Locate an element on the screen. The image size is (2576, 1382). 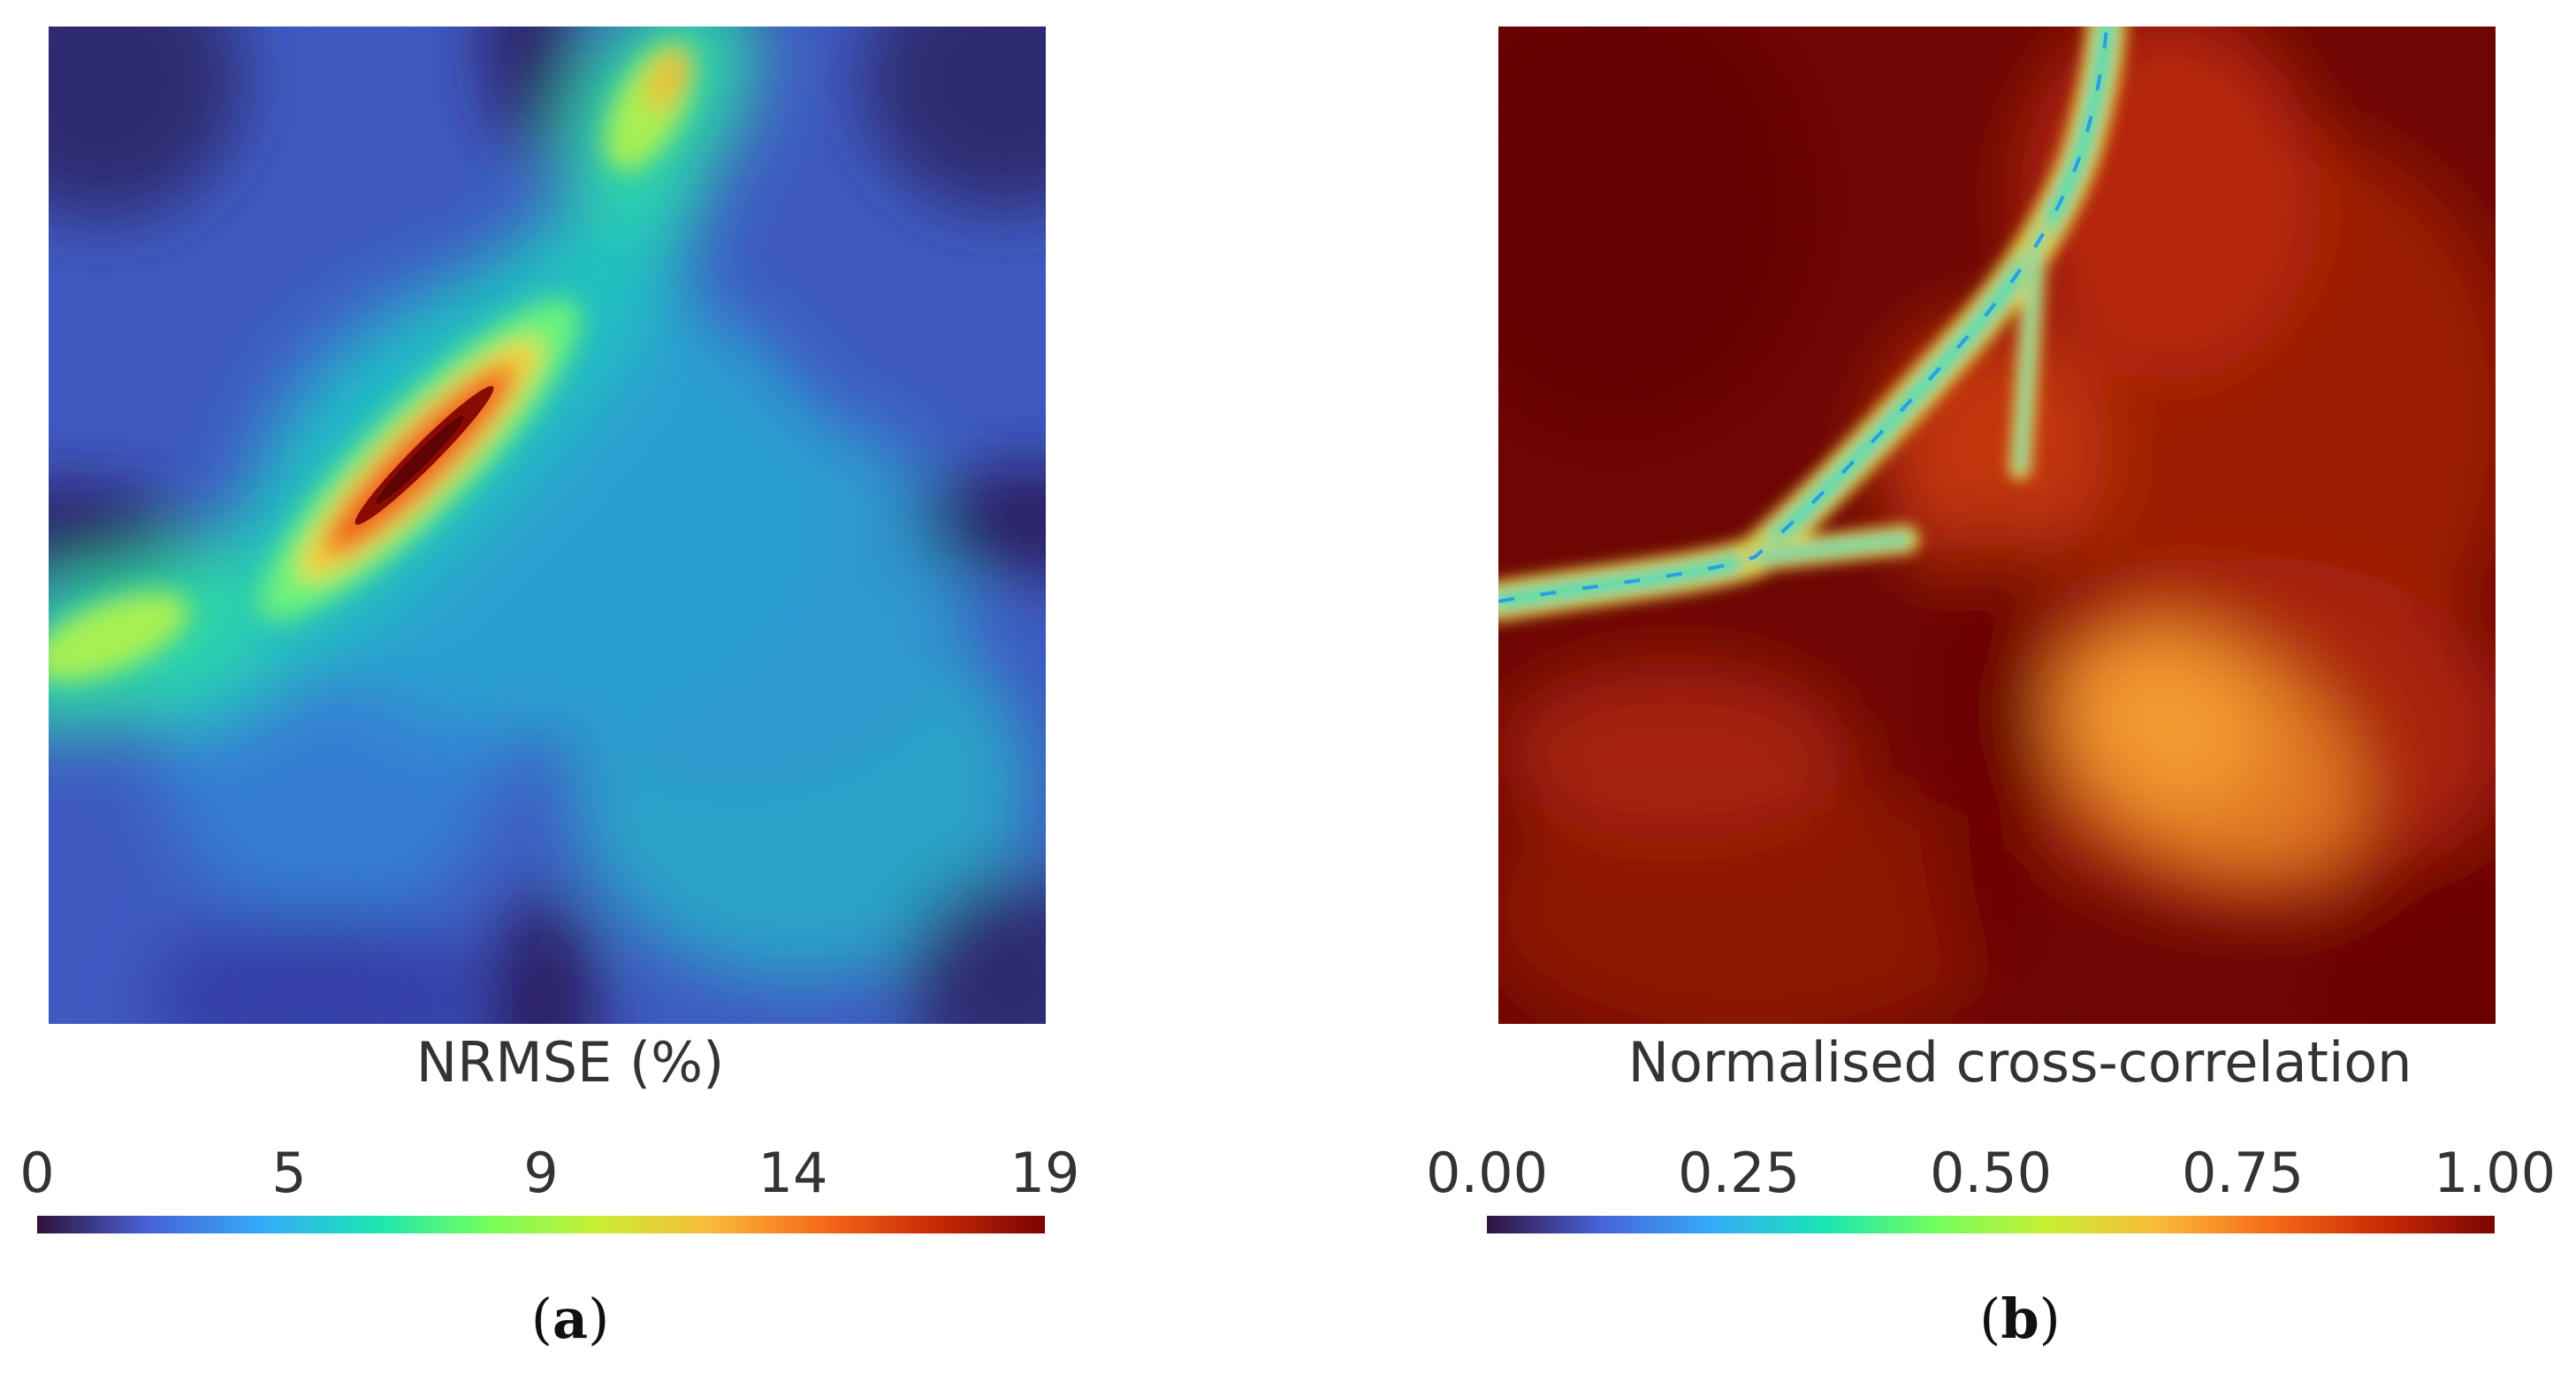
panel-b-letter: b is located at coordinates (2020, 1319).